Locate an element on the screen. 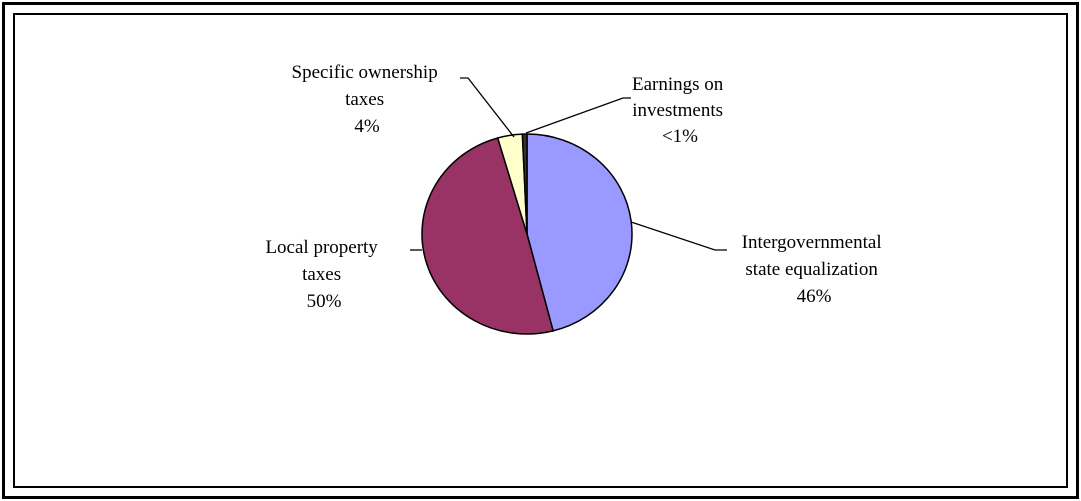  leader-intergovernmental is located at coordinates (678, 236).